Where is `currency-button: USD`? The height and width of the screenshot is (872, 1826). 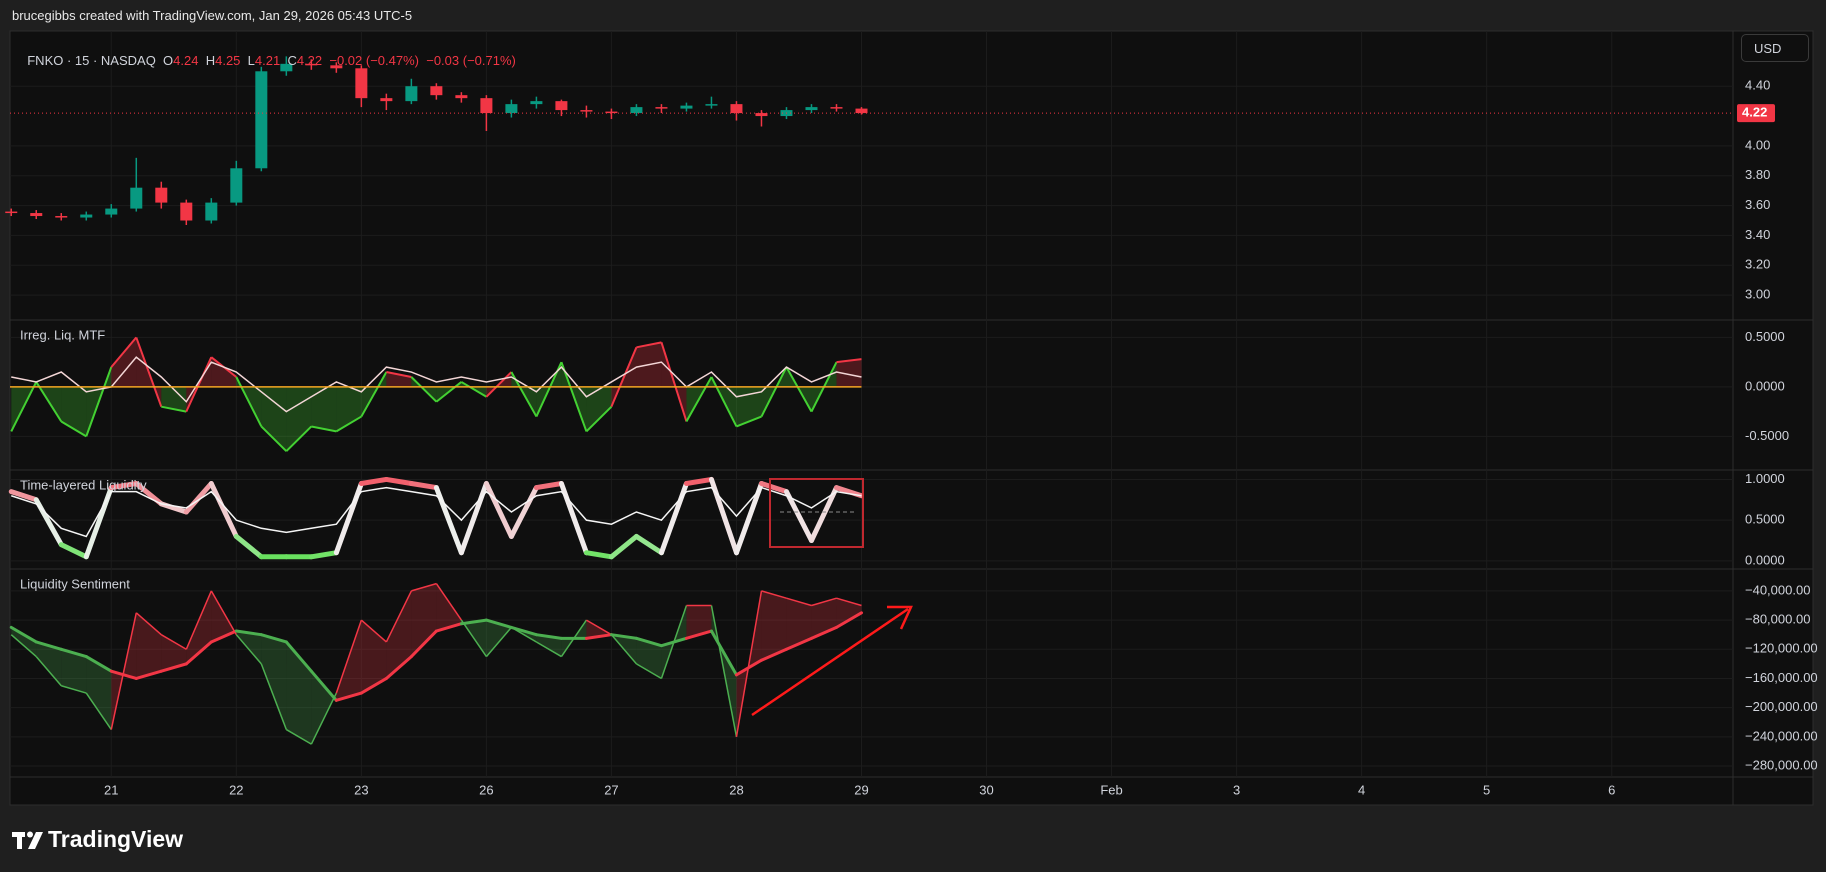
currency-button: USD is located at coordinates (1775, 48).